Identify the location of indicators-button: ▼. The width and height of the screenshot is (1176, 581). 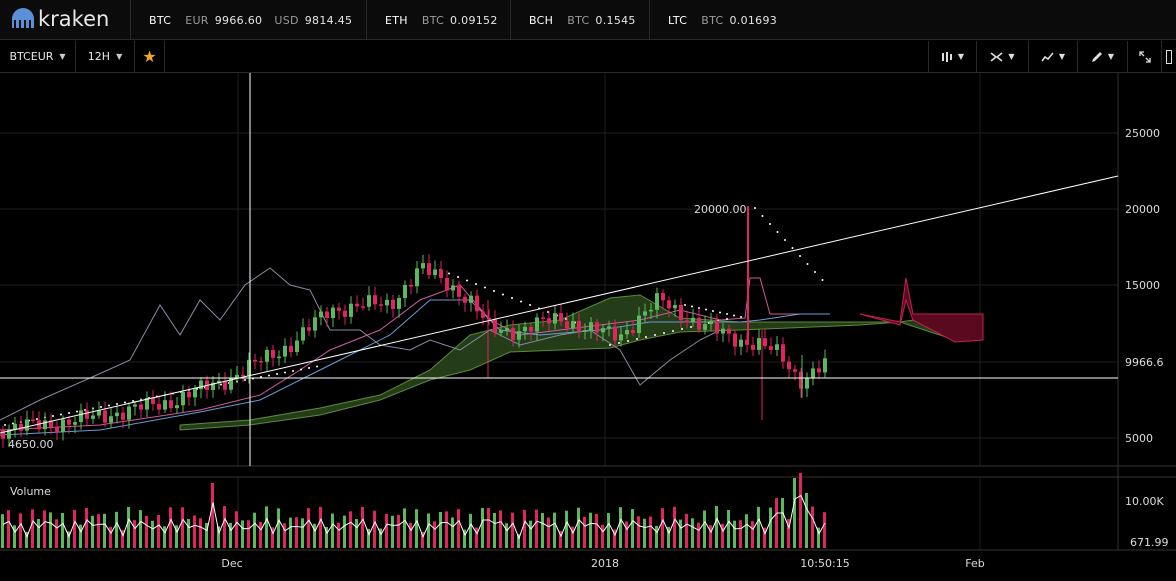
(1002, 56).